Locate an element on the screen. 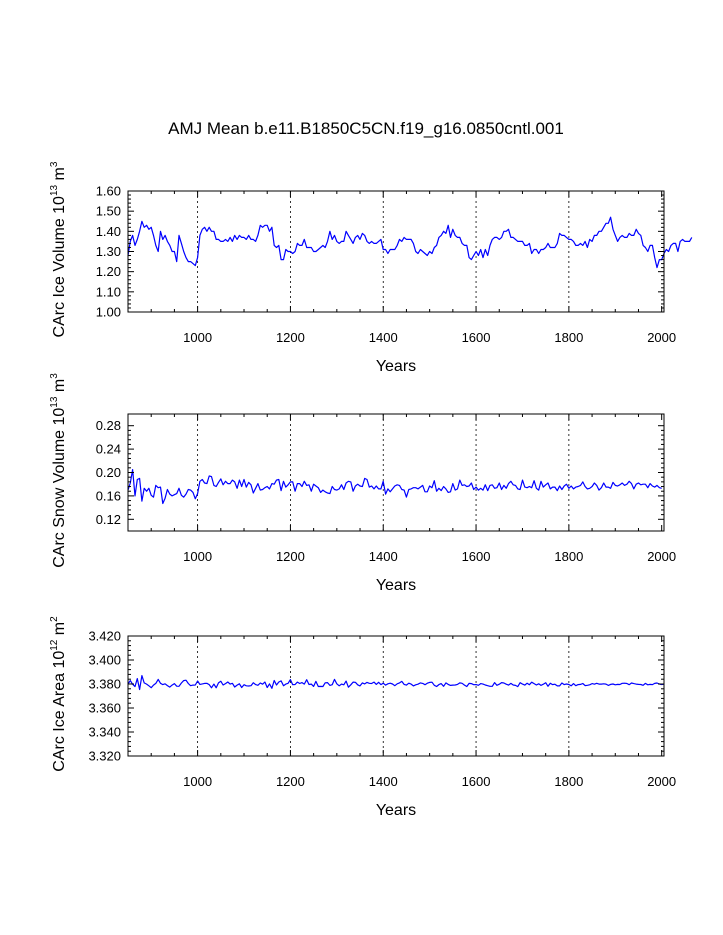  y-axis-label: CArc Ice Area 1012 m2 is located at coordinates (58, 694).